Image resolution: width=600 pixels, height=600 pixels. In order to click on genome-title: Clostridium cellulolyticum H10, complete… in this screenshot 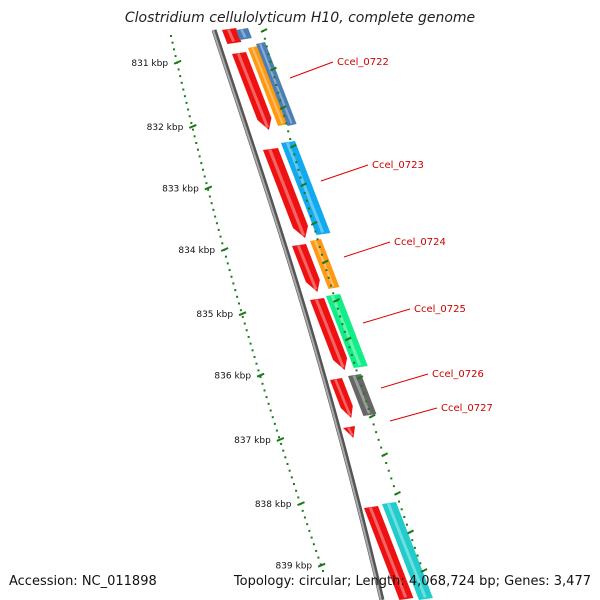, I will do `click(300, 18)`.